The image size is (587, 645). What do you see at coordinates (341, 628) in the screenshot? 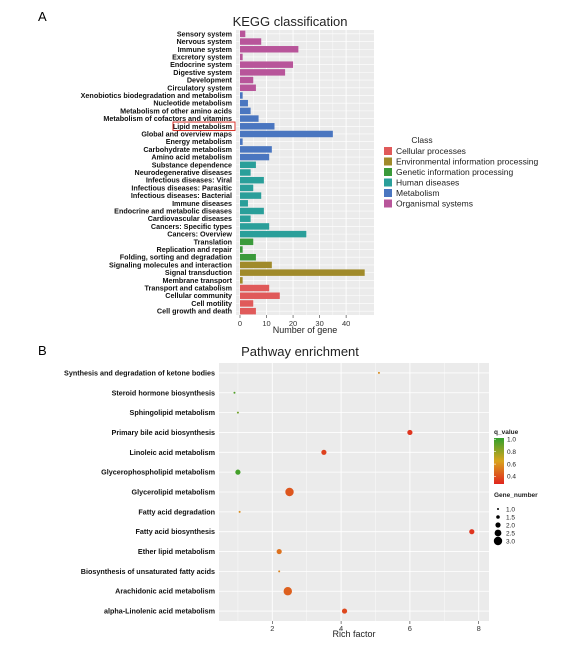
I see `enrichment-x-tick-label: 4` at bounding box center [341, 628].